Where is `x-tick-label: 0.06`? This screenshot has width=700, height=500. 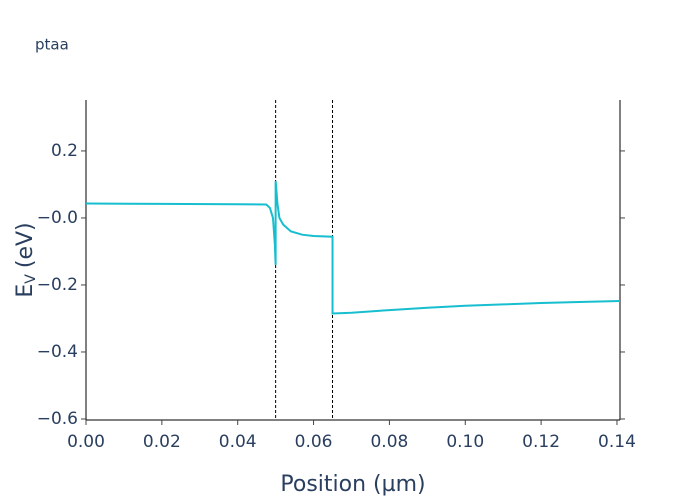
x-tick-label: 0.06 is located at coordinates (314, 442).